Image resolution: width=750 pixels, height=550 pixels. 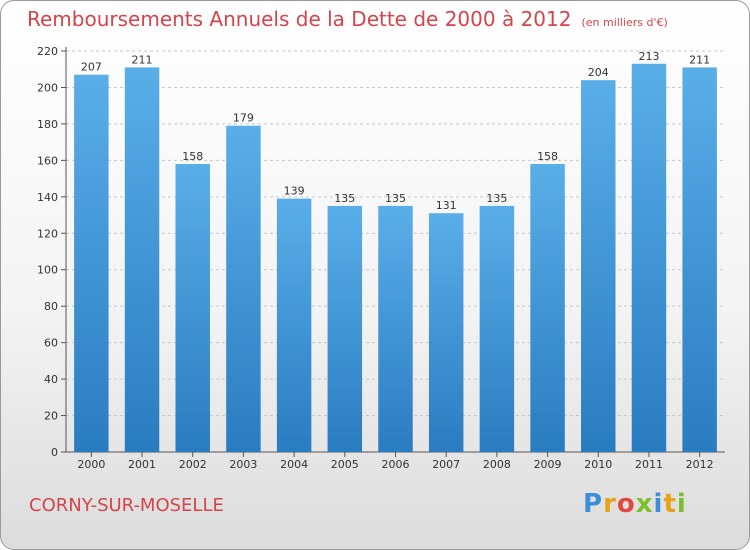 What do you see at coordinates (497, 328) in the screenshot?
I see `bar-2008` at bounding box center [497, 328].